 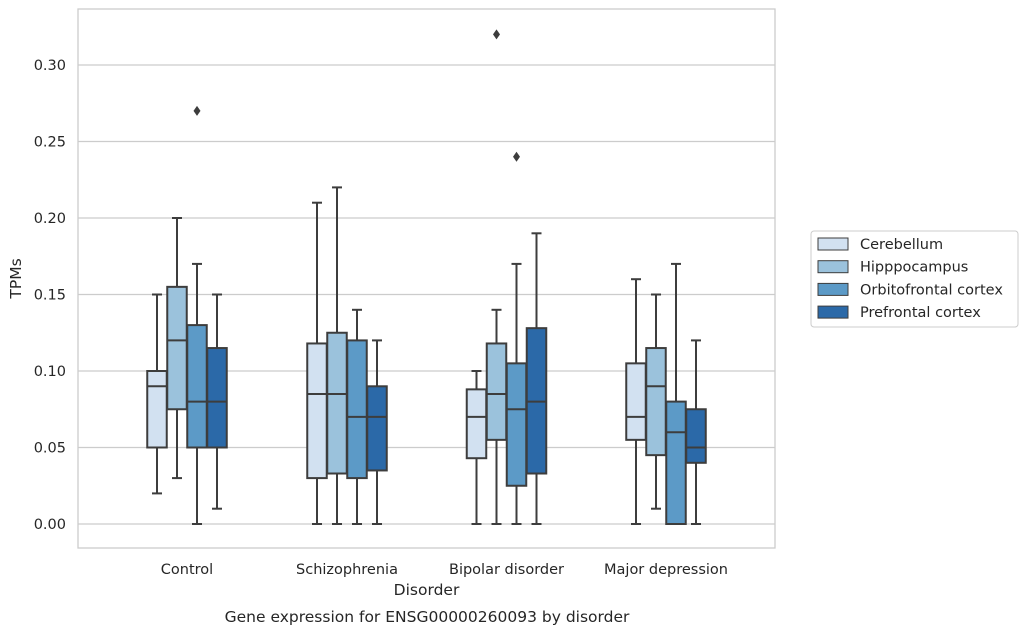 I want to click on y-axis-title: TPMs, so click(x=16, y=278).